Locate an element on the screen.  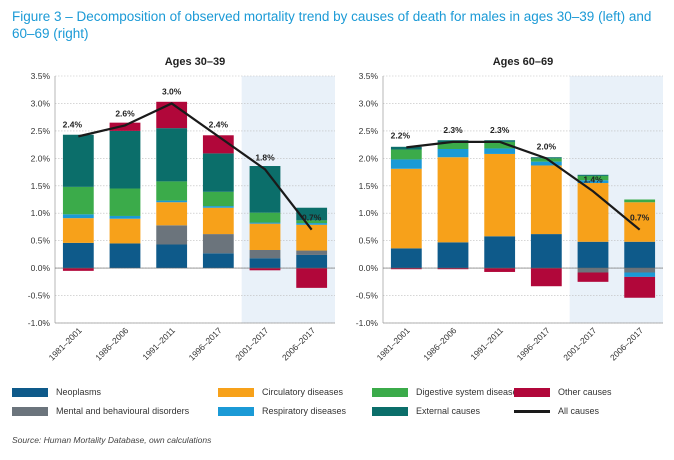
legend-label: Respiratory diseases is located at coordinates (304, 411).